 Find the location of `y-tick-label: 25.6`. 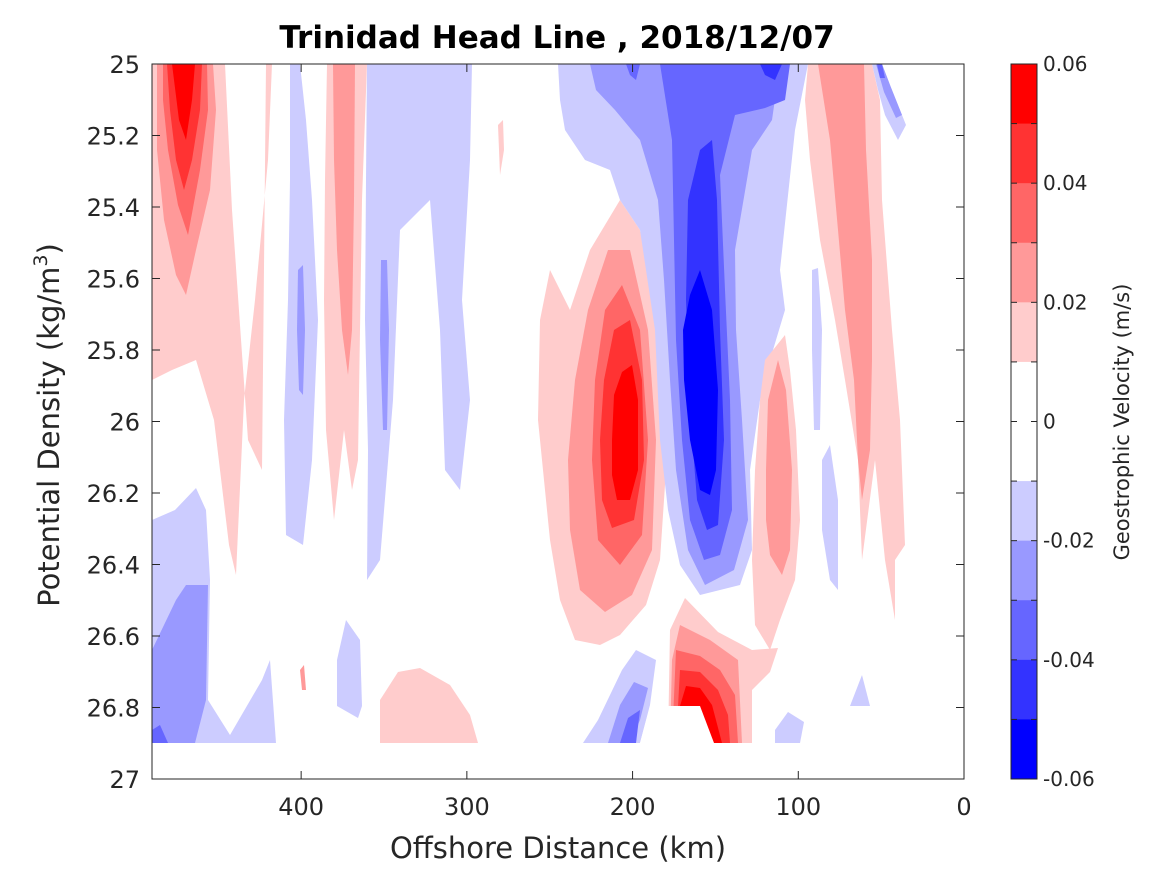

y-tick-label: 25.6 is located at coordinates (113, 280).